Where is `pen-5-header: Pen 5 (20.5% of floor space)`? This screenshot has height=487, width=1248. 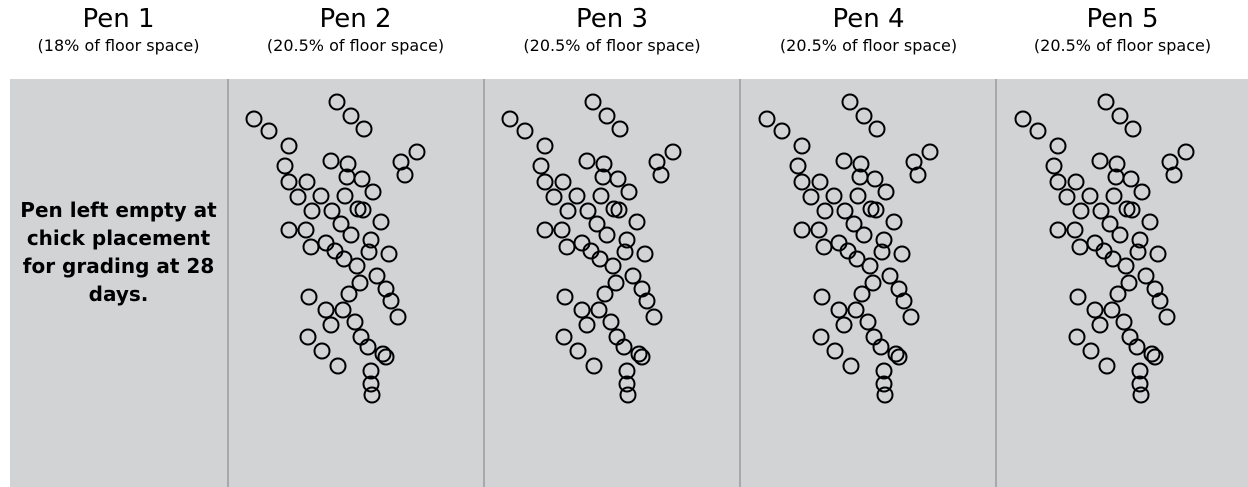
pen-5-header: Pen 5 (20.5% of floor space) is located at coordinates (1122, 40).